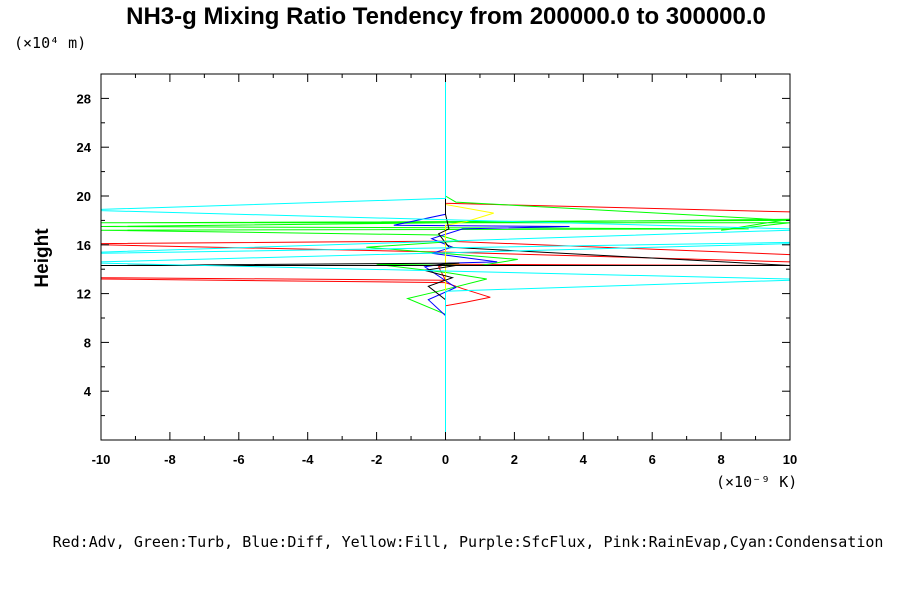  I want to click on x-tick-label: -2, so click(377, 459).